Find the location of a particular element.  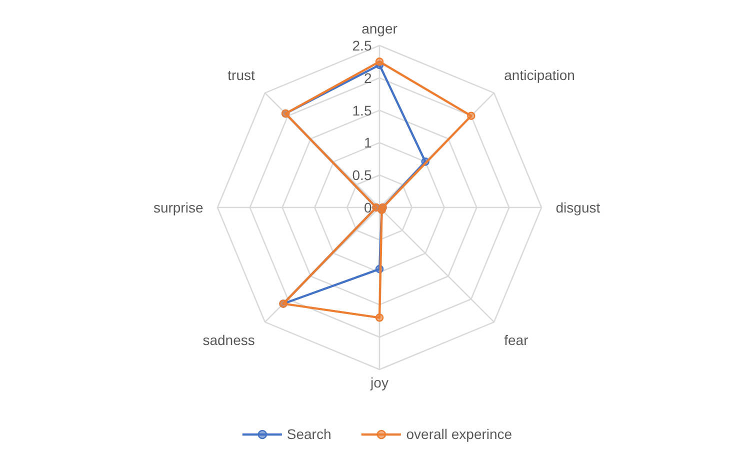

spoke-label: anger is located at coordinates (380, 28).